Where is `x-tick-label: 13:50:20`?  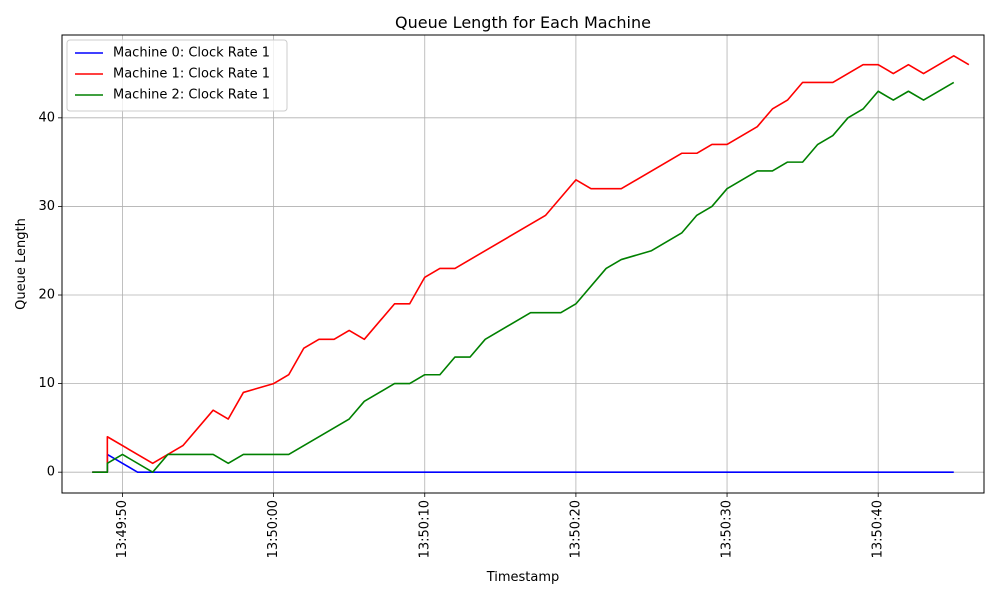
x-tick-label: 13:50:20 is located at coordinates (575, 529).